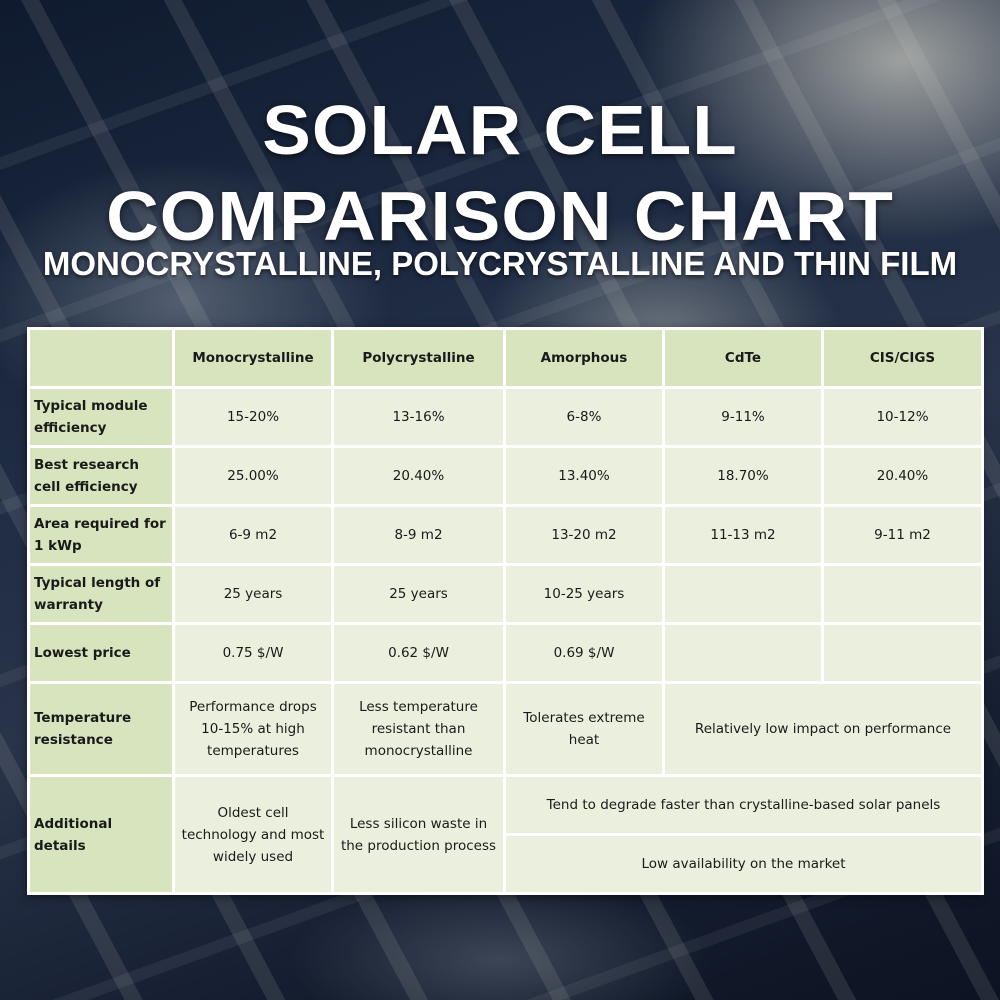  Describe the element at coordinates (500, 130) in the screenshot. I see `page-title-line1: SOLAR CELL` at that location.